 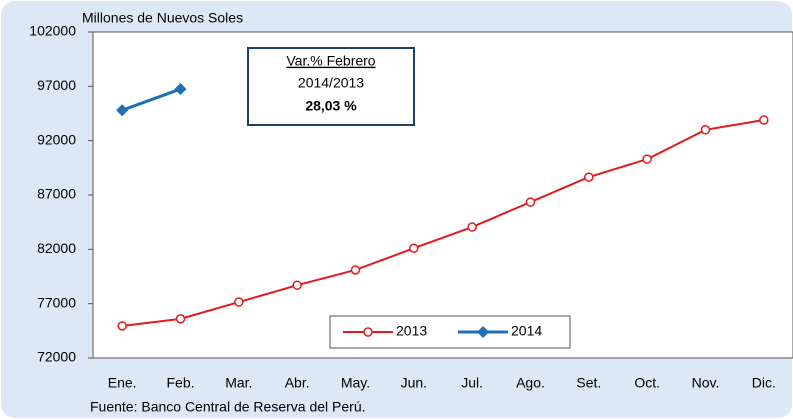 I want to click on annotation-value: 28,03 %, so click(x=331, y=106).